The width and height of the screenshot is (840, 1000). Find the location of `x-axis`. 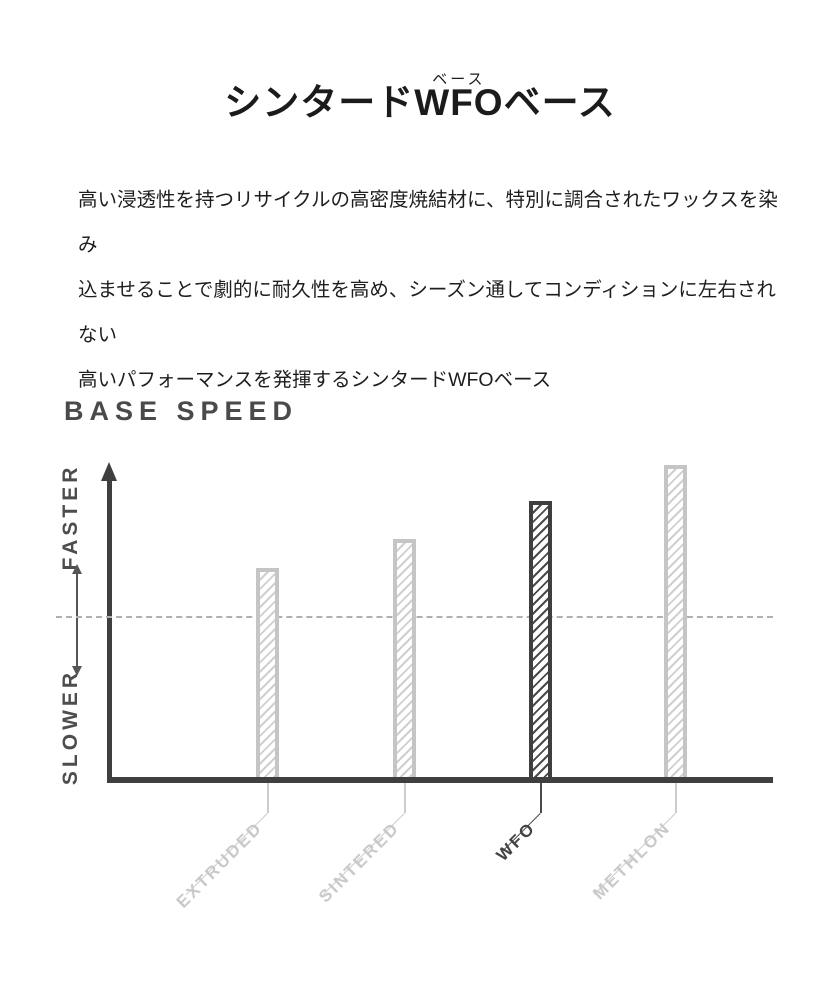

x-axis is located at coordinates (440, 780).